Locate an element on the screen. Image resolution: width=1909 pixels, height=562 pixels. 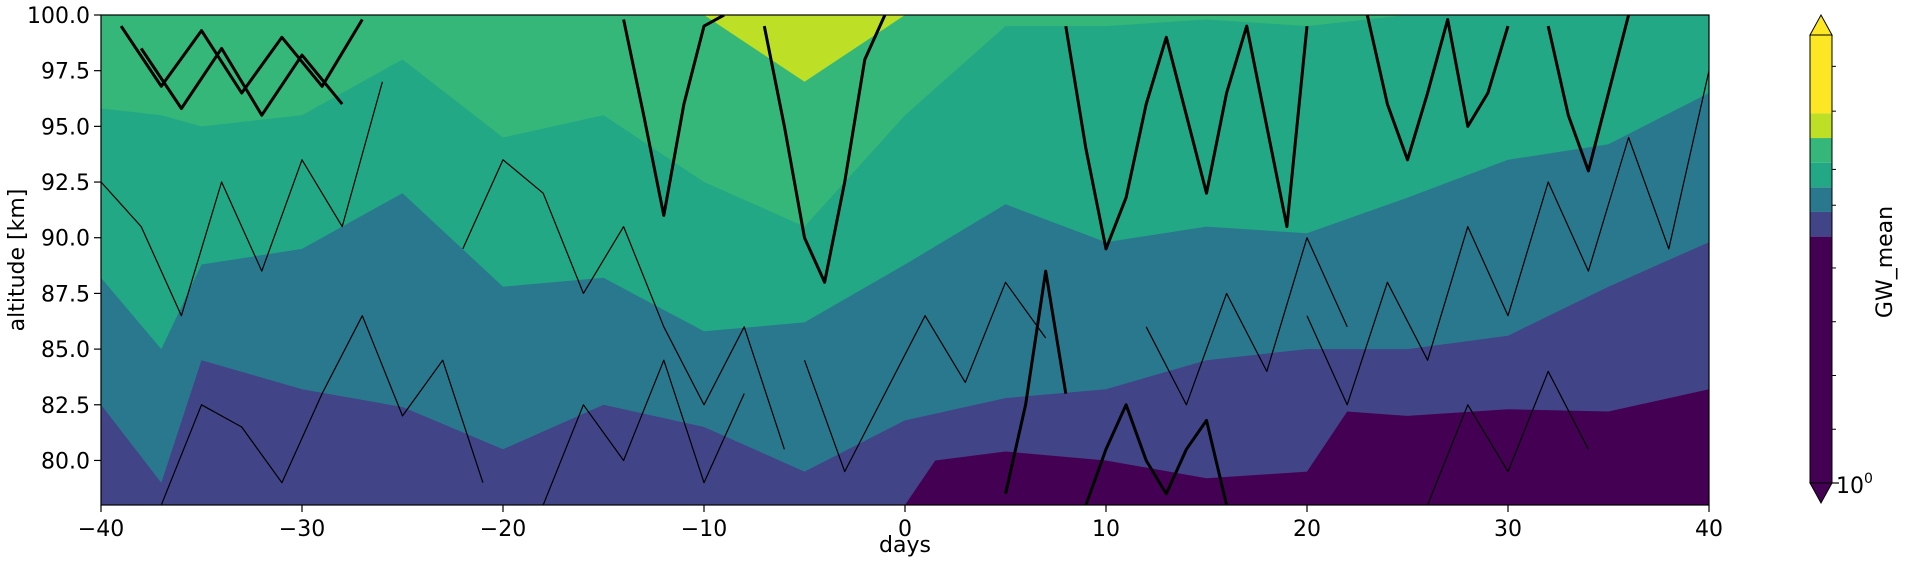
y-tick-label: 90.0 is located at coordinates (65, 239).